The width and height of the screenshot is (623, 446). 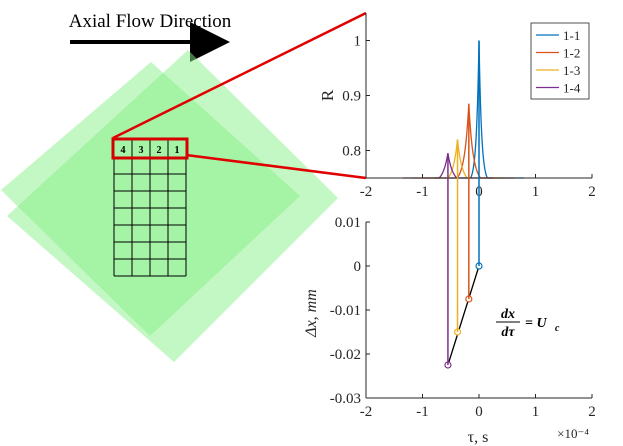 I want to click on y-tick-label: 1, so click(x=358, y=42).